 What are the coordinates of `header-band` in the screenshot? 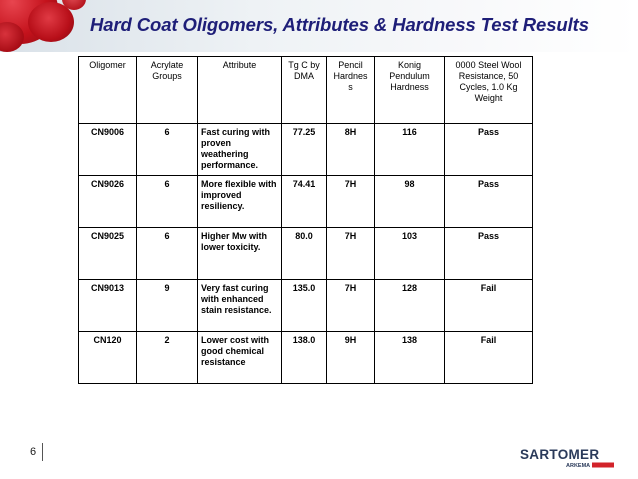 It's located at (319, 26).